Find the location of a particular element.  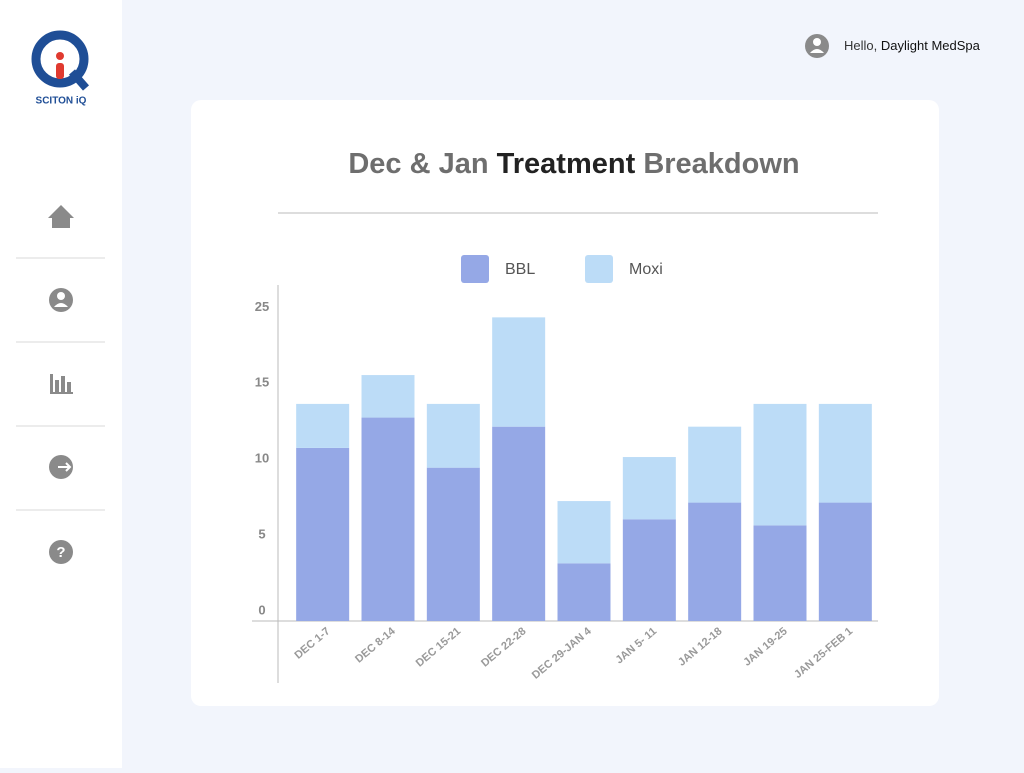

greeting: Hello, Daylight MedSpa is located at coordinates (912, 45).